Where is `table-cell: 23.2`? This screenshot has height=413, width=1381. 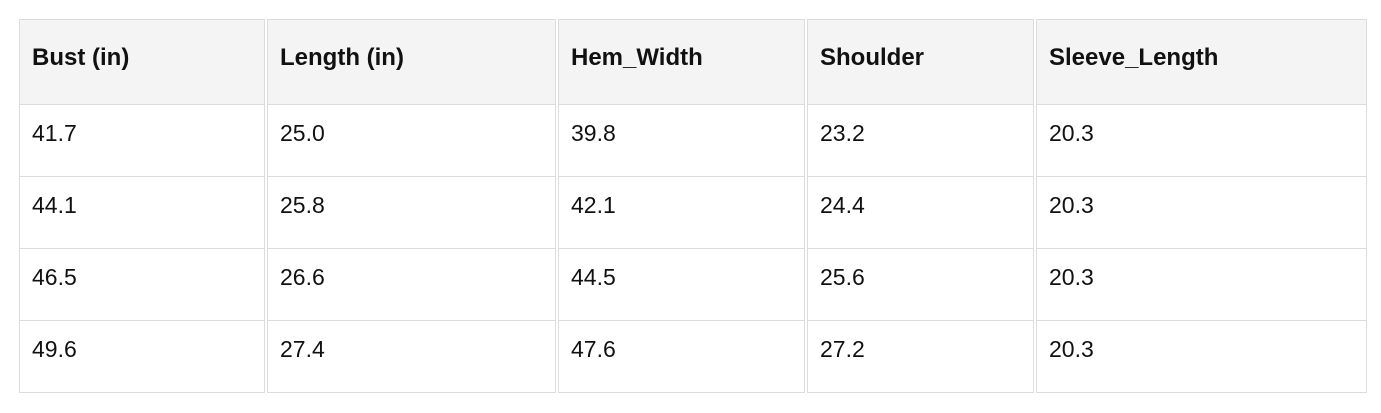 table-cell: 23.2 is located at coordinates (920, 141).